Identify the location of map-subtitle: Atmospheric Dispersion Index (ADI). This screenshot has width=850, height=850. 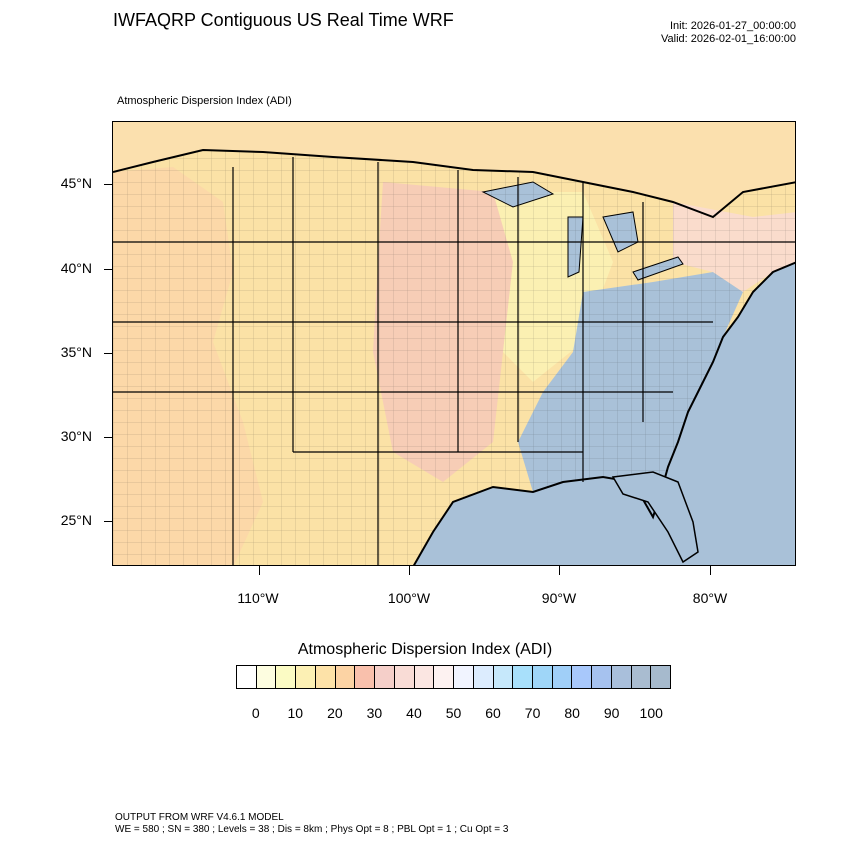
(204, 101).